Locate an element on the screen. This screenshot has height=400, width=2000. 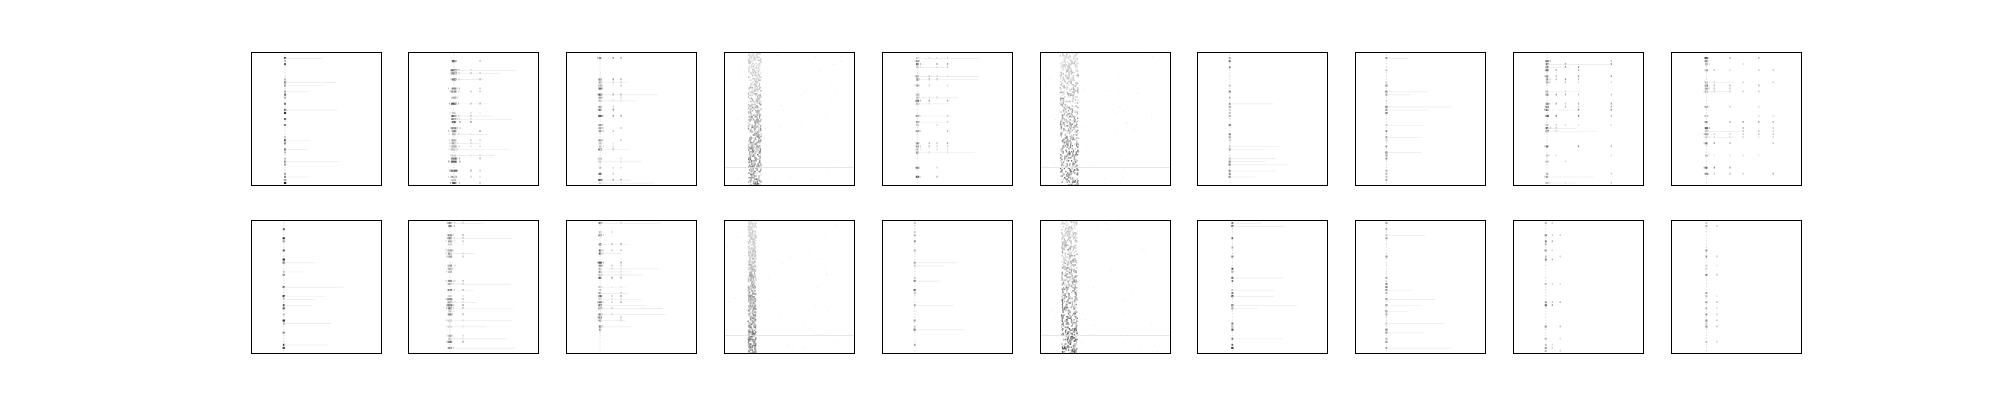
heatmap-image is located at coordinates (1105, 287).